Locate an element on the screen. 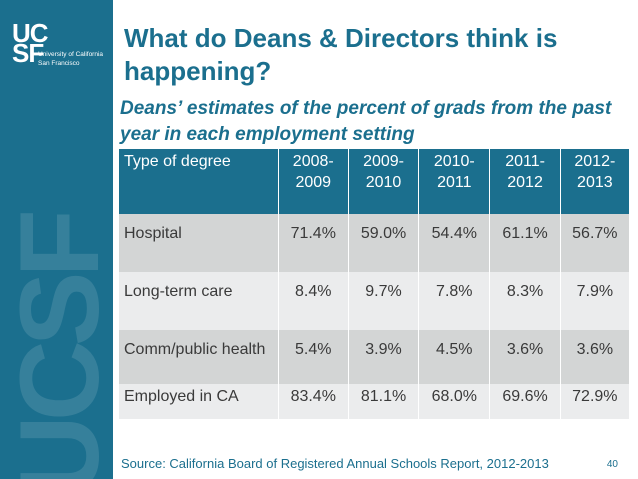  header-2008-2009: 2008- 2009 is located at coordinates (313, 181).